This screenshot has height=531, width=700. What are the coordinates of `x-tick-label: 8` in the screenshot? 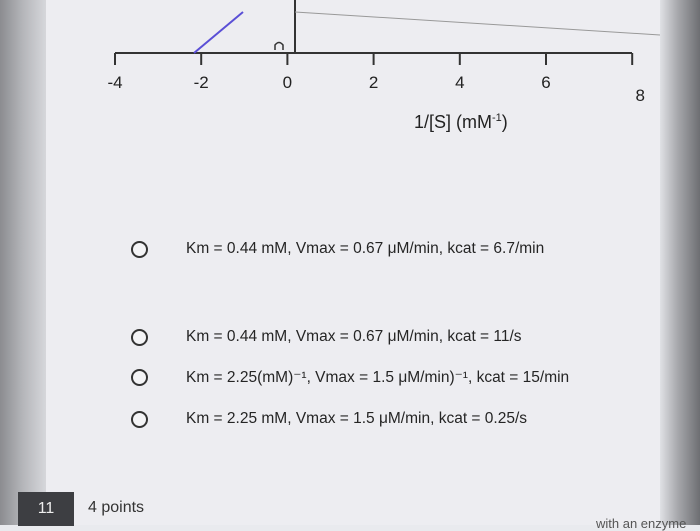 It's located at (639, 95).